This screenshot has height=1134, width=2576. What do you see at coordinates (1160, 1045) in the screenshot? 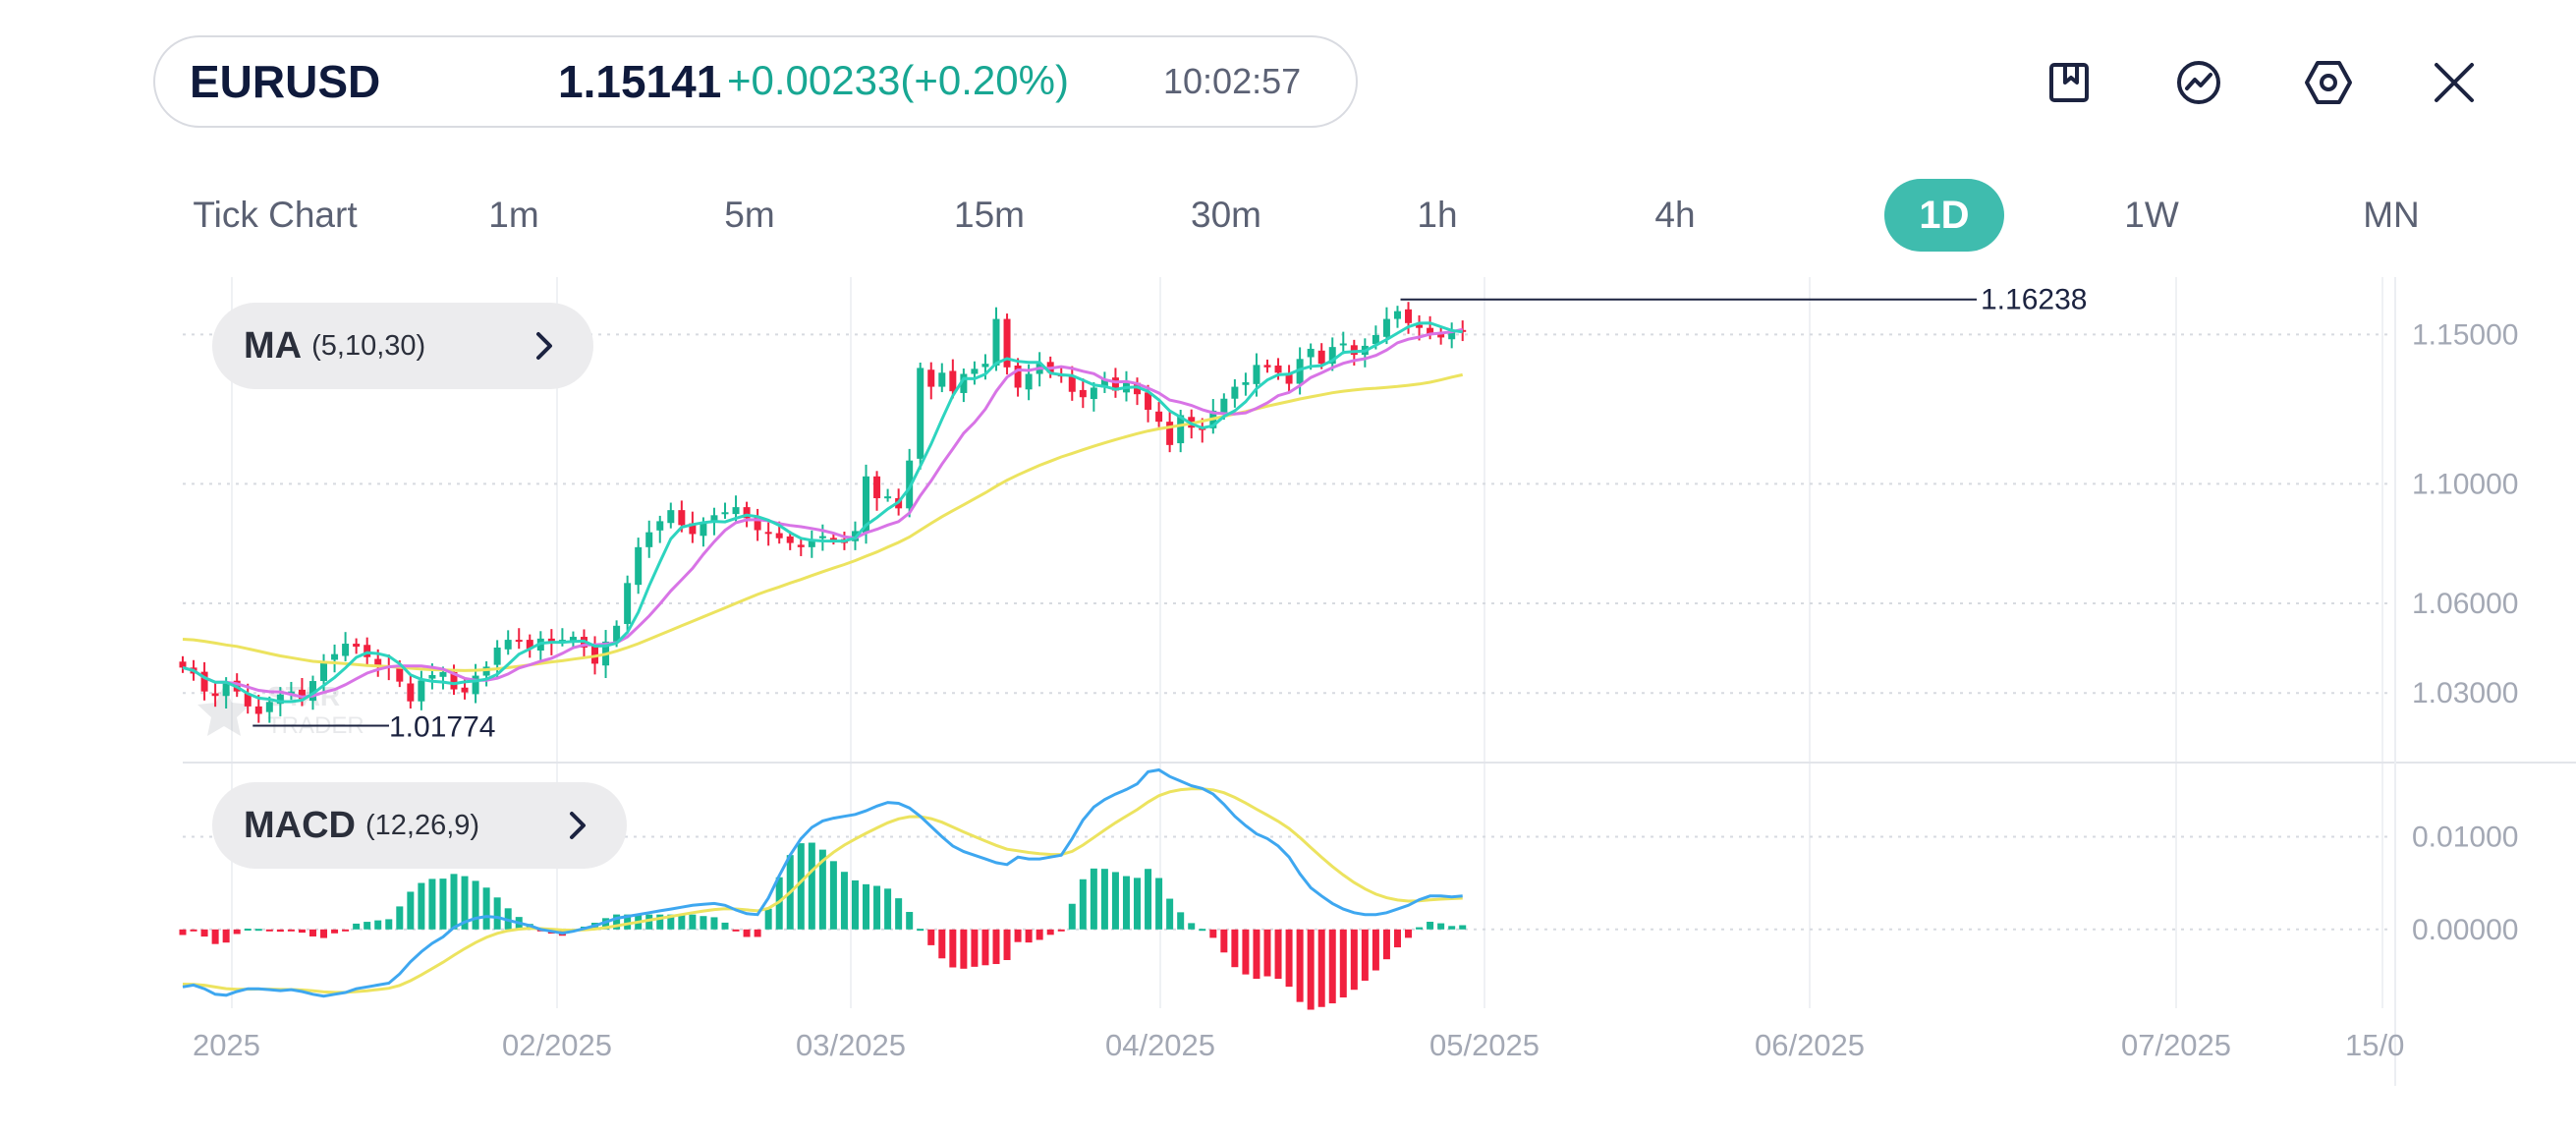
I see `date-tick-label: 04/2025` at bounding box center [1160, 1045].